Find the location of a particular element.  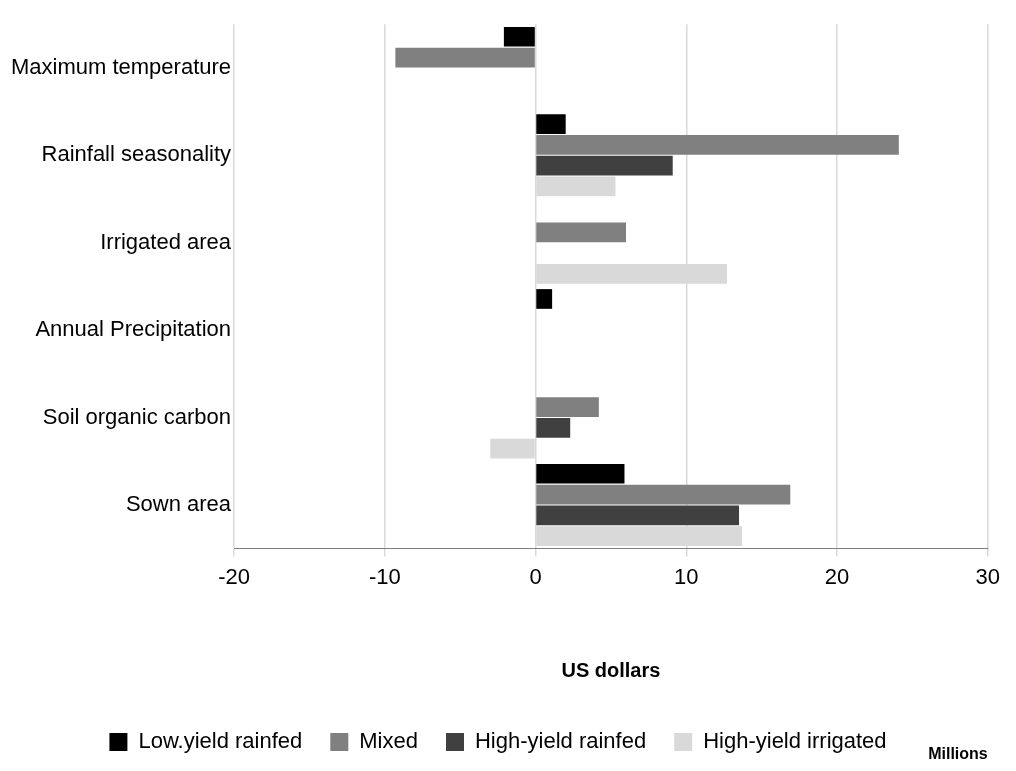

legend-label: High-yield rainfed is located at coordinates (560, 741).